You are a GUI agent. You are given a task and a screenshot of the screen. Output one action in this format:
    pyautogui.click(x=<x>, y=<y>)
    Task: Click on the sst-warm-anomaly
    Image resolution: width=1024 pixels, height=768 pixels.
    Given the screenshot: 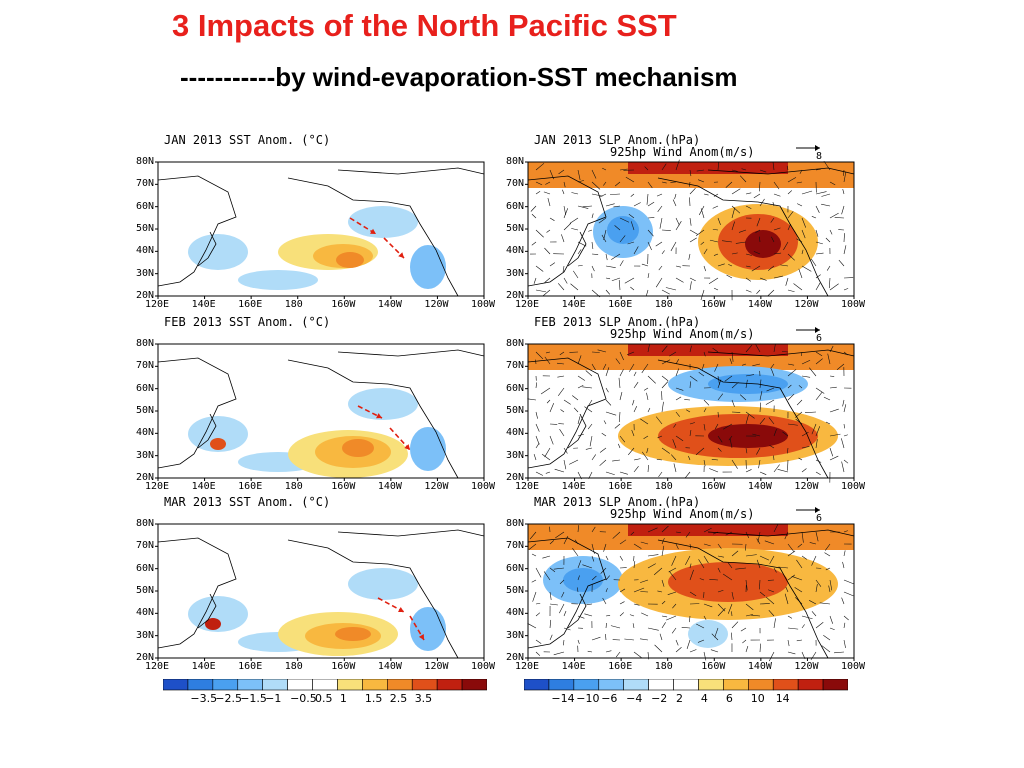 What is the action you would take?
    pyautogui.click(x=350, y=260)
    